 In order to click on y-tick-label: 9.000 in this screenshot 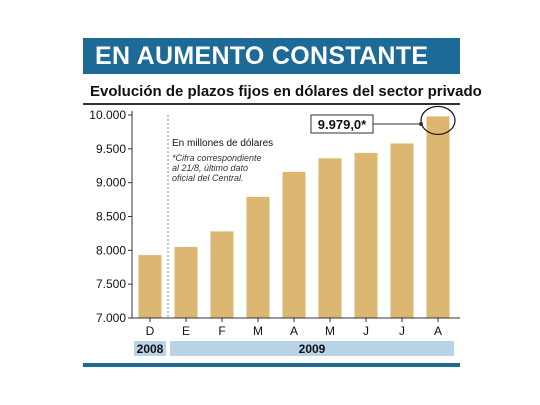, I will do `click(111, 183)`.